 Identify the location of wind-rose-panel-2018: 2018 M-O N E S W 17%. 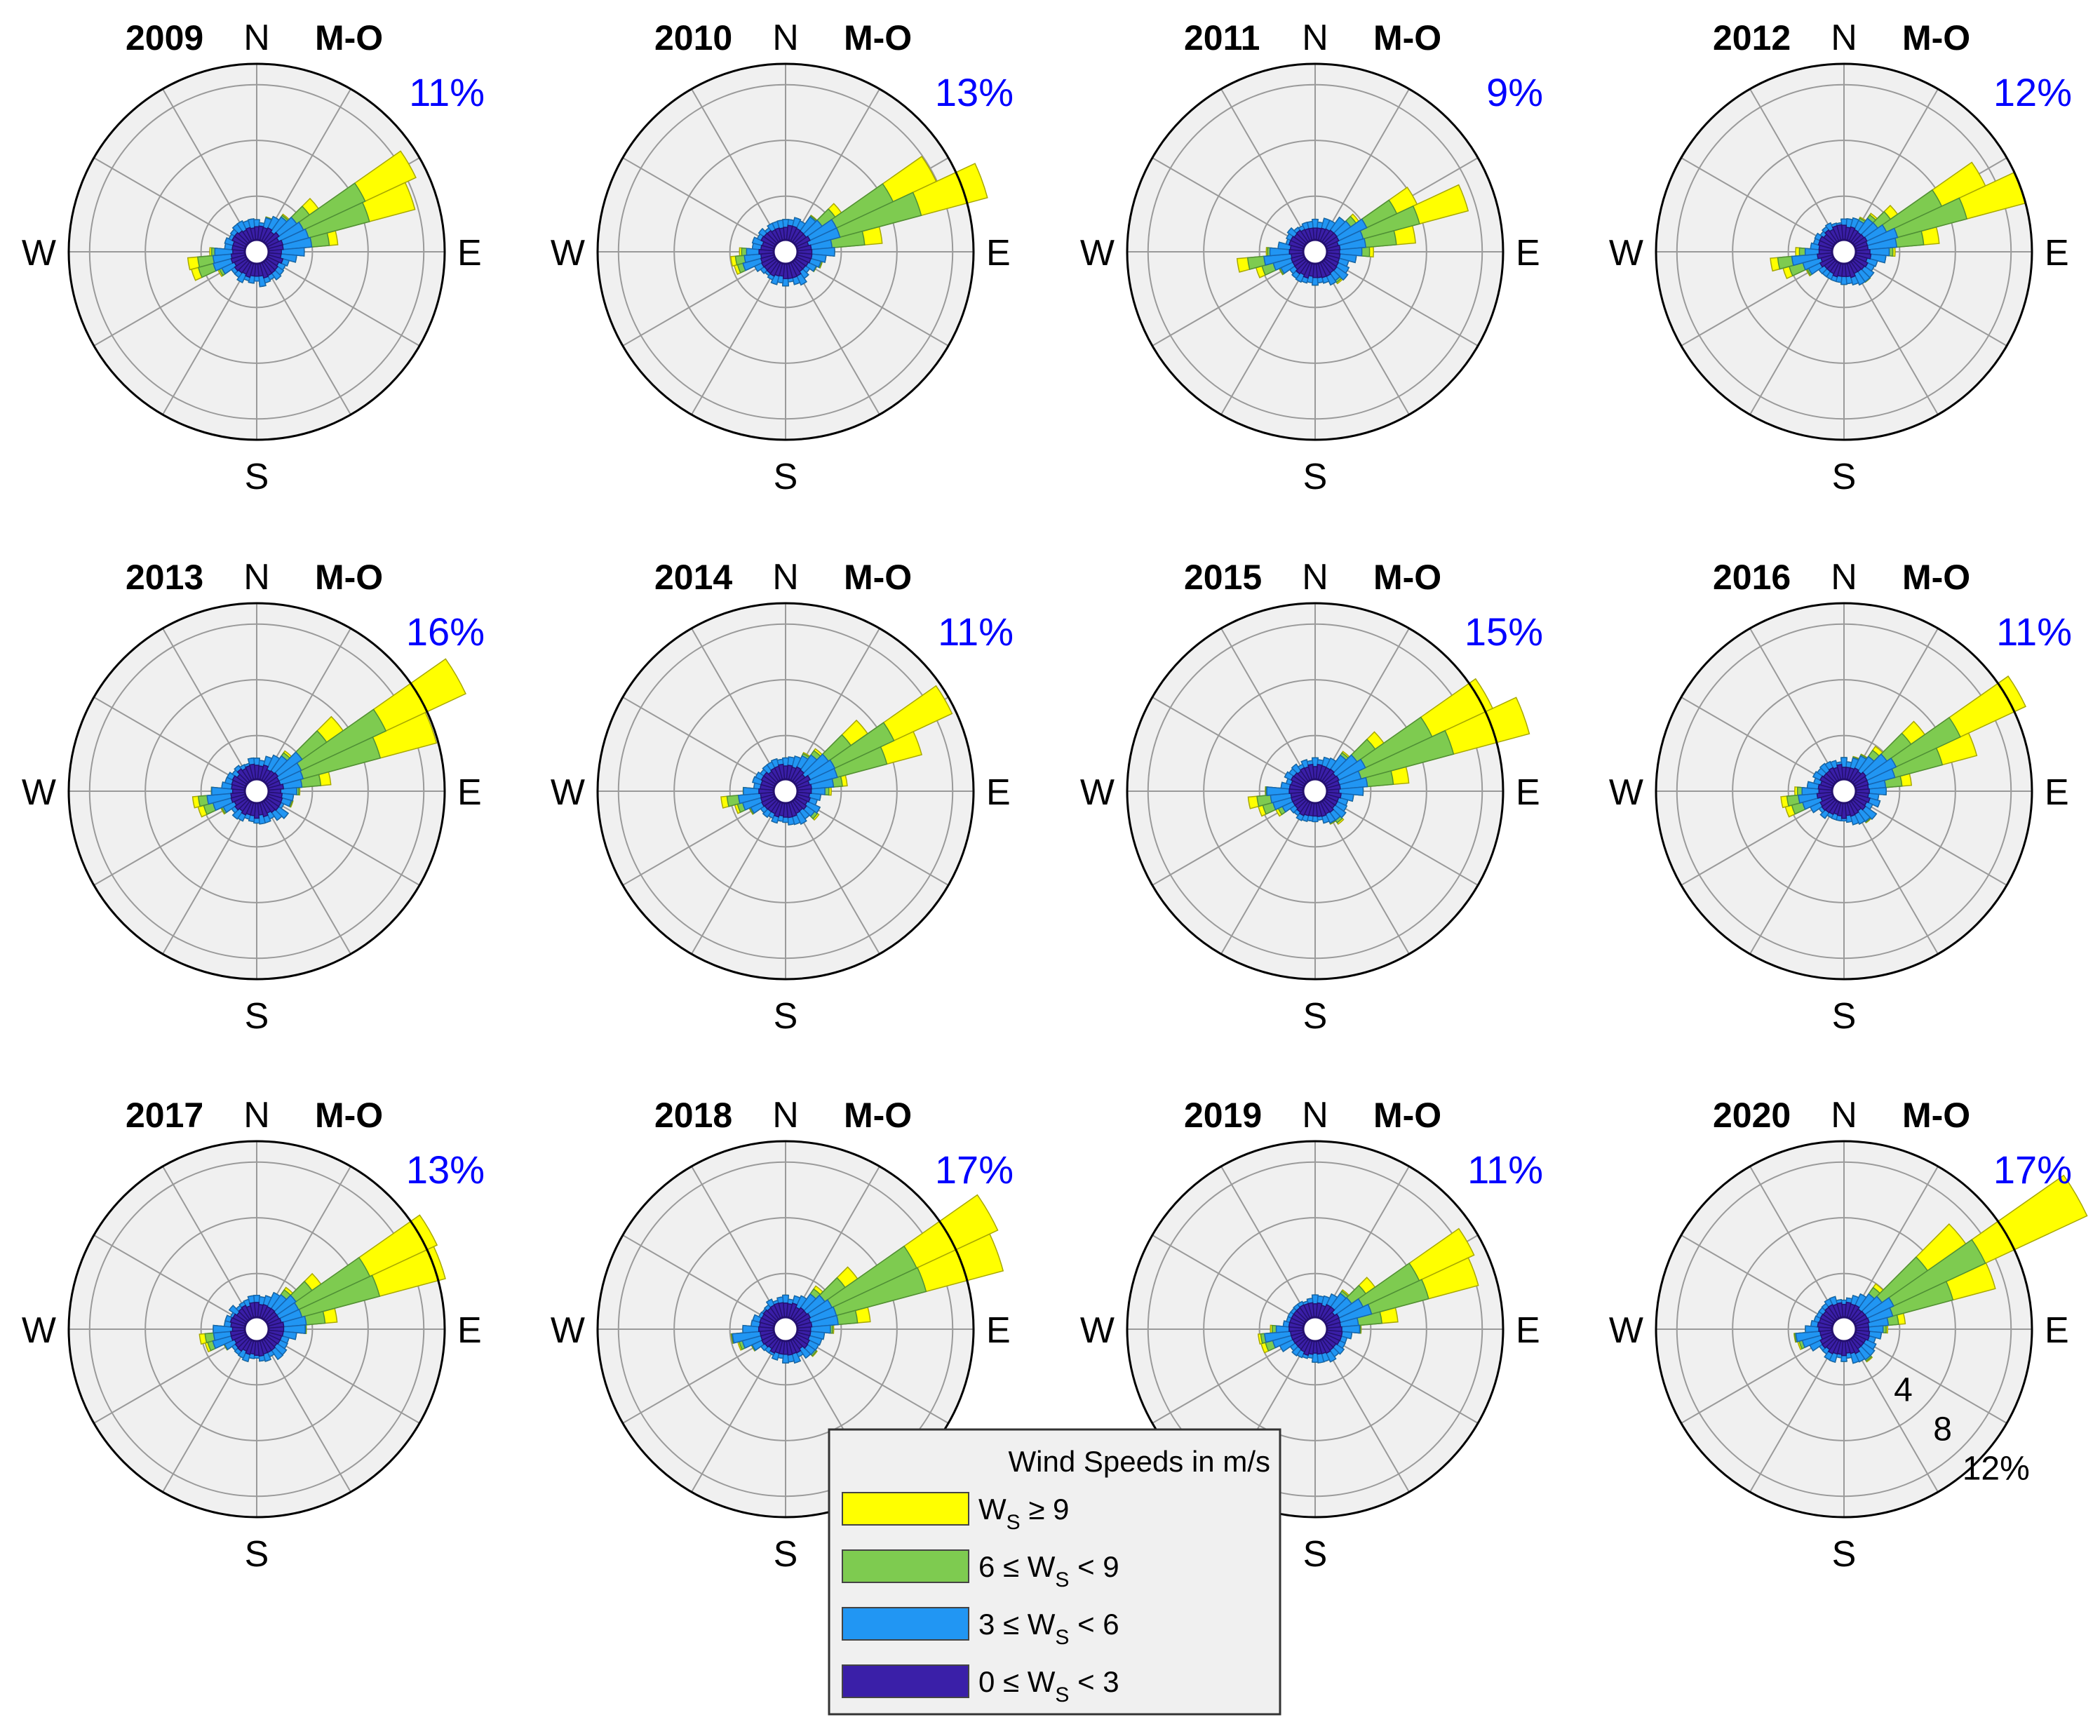
(783, 1335).